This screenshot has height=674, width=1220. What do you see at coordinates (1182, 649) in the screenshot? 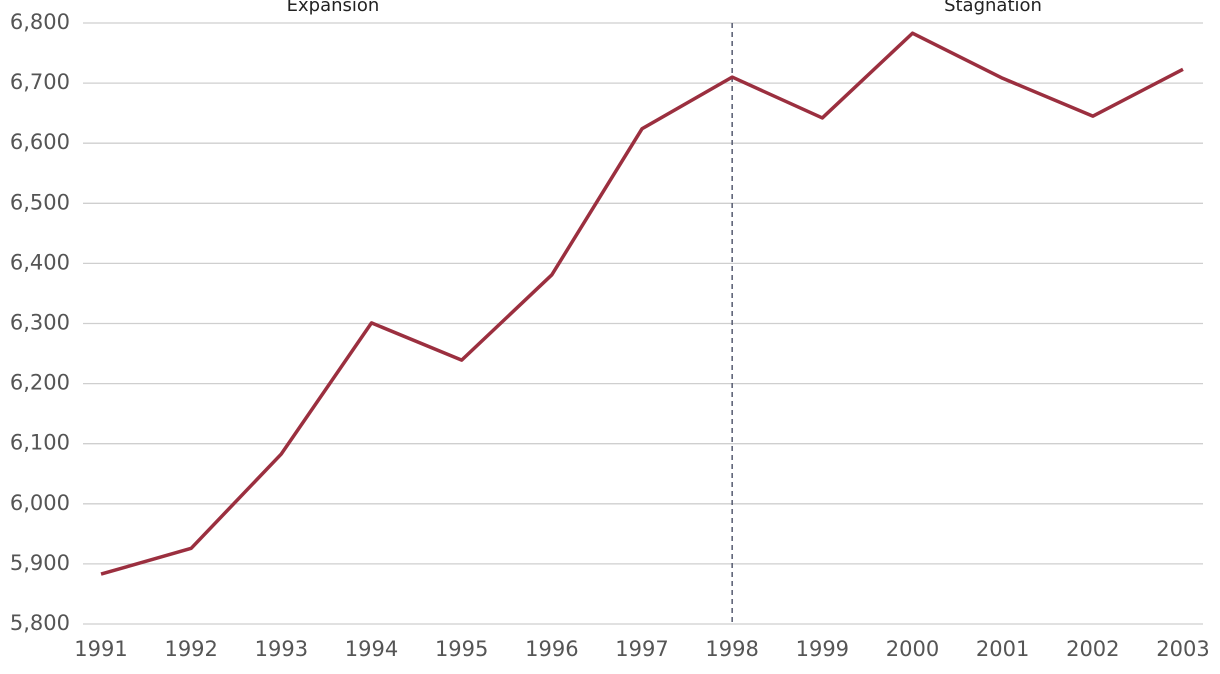
I see `x-tick-label: 2003` at bounding box center [1182, 649].